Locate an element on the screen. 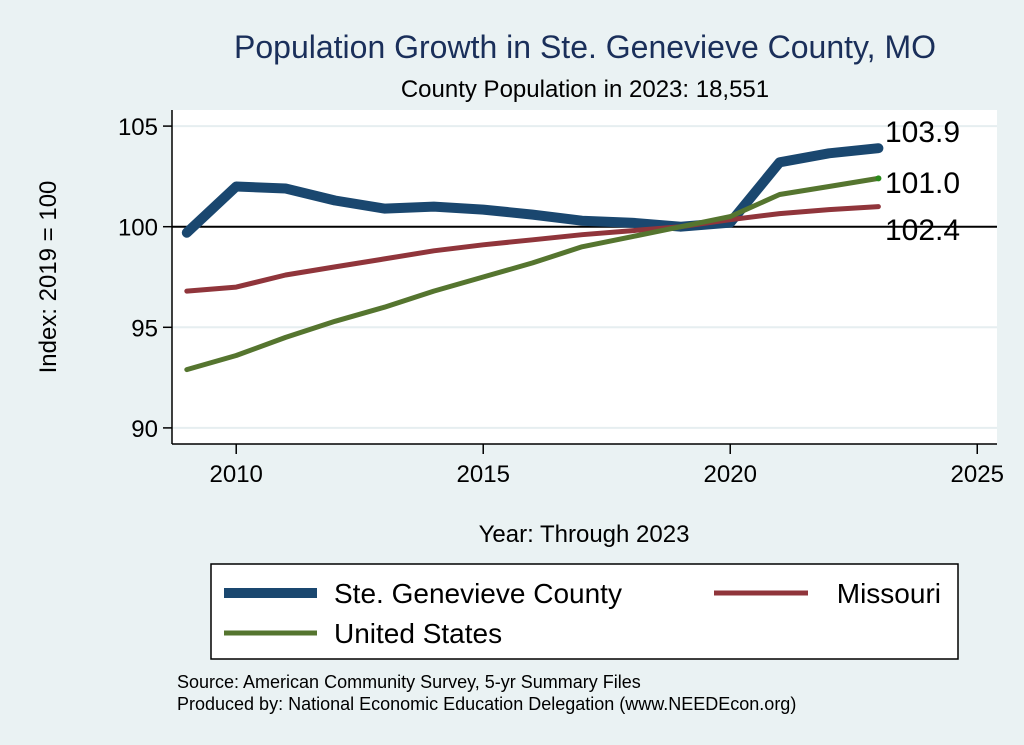 The height and width of the screenshot is (745, 1024). end-label-county: 103.9 is located at coordinates (922, 132).